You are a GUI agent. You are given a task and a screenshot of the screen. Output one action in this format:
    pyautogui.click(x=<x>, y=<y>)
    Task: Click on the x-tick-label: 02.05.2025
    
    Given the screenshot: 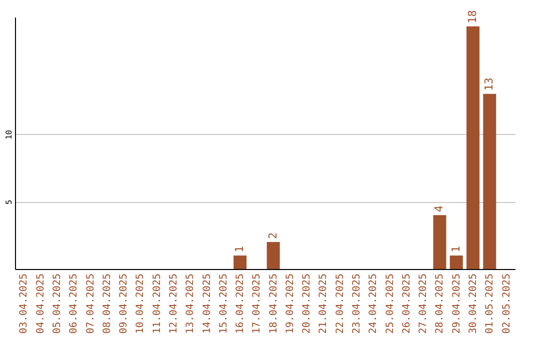 What is the action you would take?
    pyautogui.click(x=506, y=304)
    